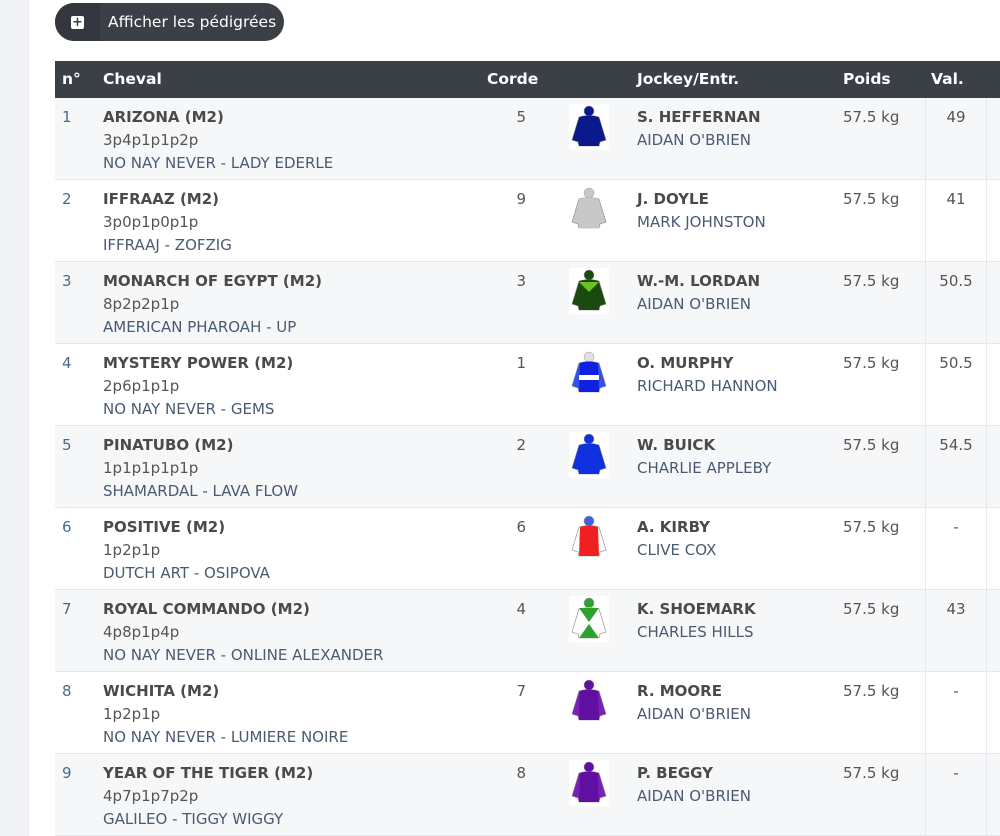 The height and width of the screenshot is (836, 1000). I want to click on rating-value: -, so click(956, 713).